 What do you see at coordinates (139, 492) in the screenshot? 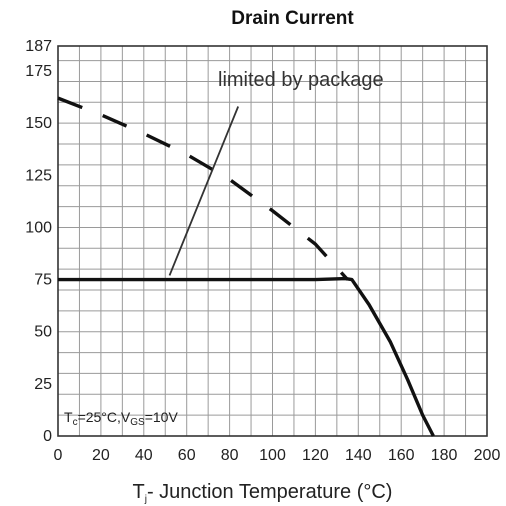
I see `x-axis-label-symbol: T` at bounding box center [139, 492].